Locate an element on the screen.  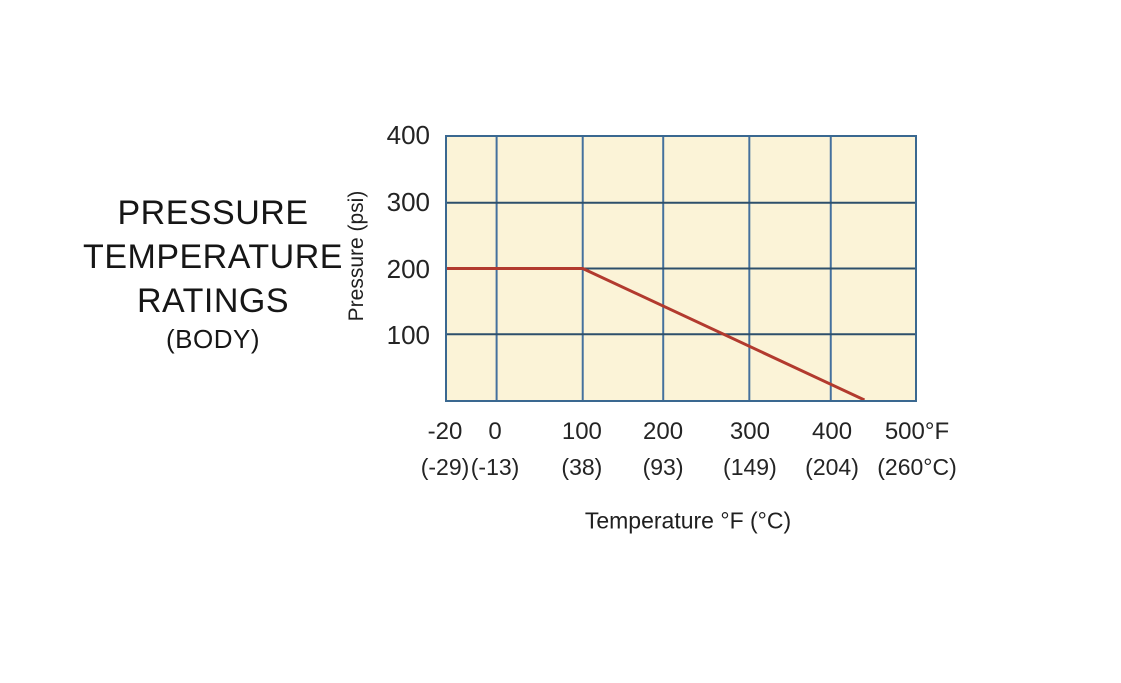
x-tick-label-celsius: (149) is located at coordinates (750, 467).